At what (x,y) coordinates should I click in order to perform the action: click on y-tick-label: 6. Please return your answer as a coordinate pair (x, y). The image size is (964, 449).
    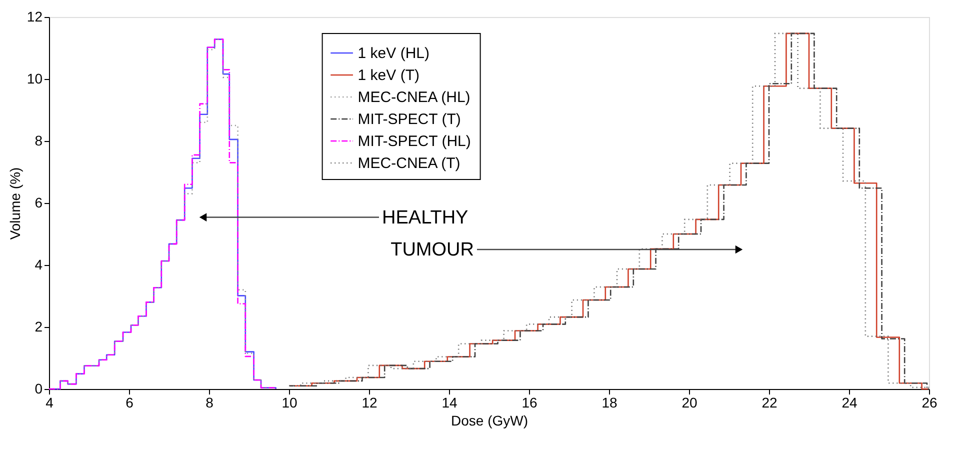
    Looking at the image, I should click on (38, 202).